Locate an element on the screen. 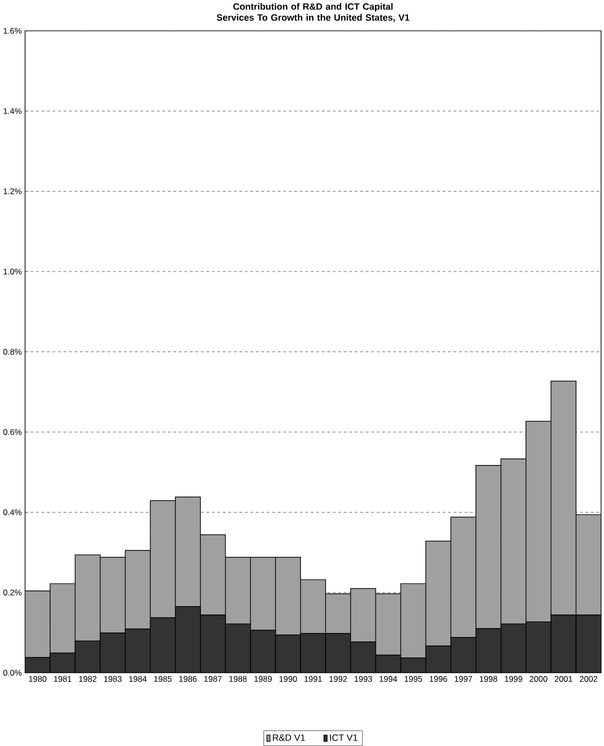 The image size is (604, 746). x-tick-label: 1980 is located at coordinates (37, 679).